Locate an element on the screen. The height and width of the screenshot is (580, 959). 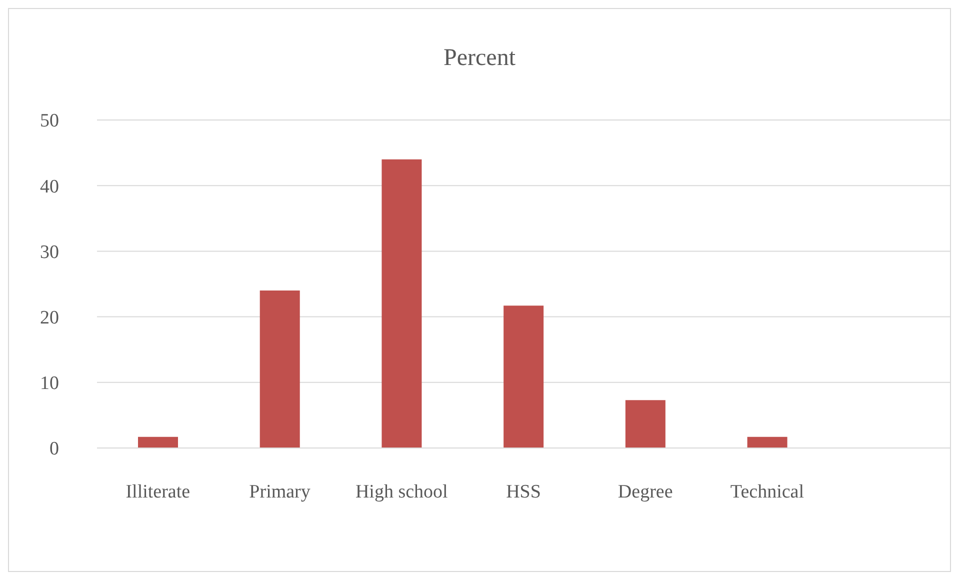
y-tick-label: 10 is located at coordinates (49, 383).